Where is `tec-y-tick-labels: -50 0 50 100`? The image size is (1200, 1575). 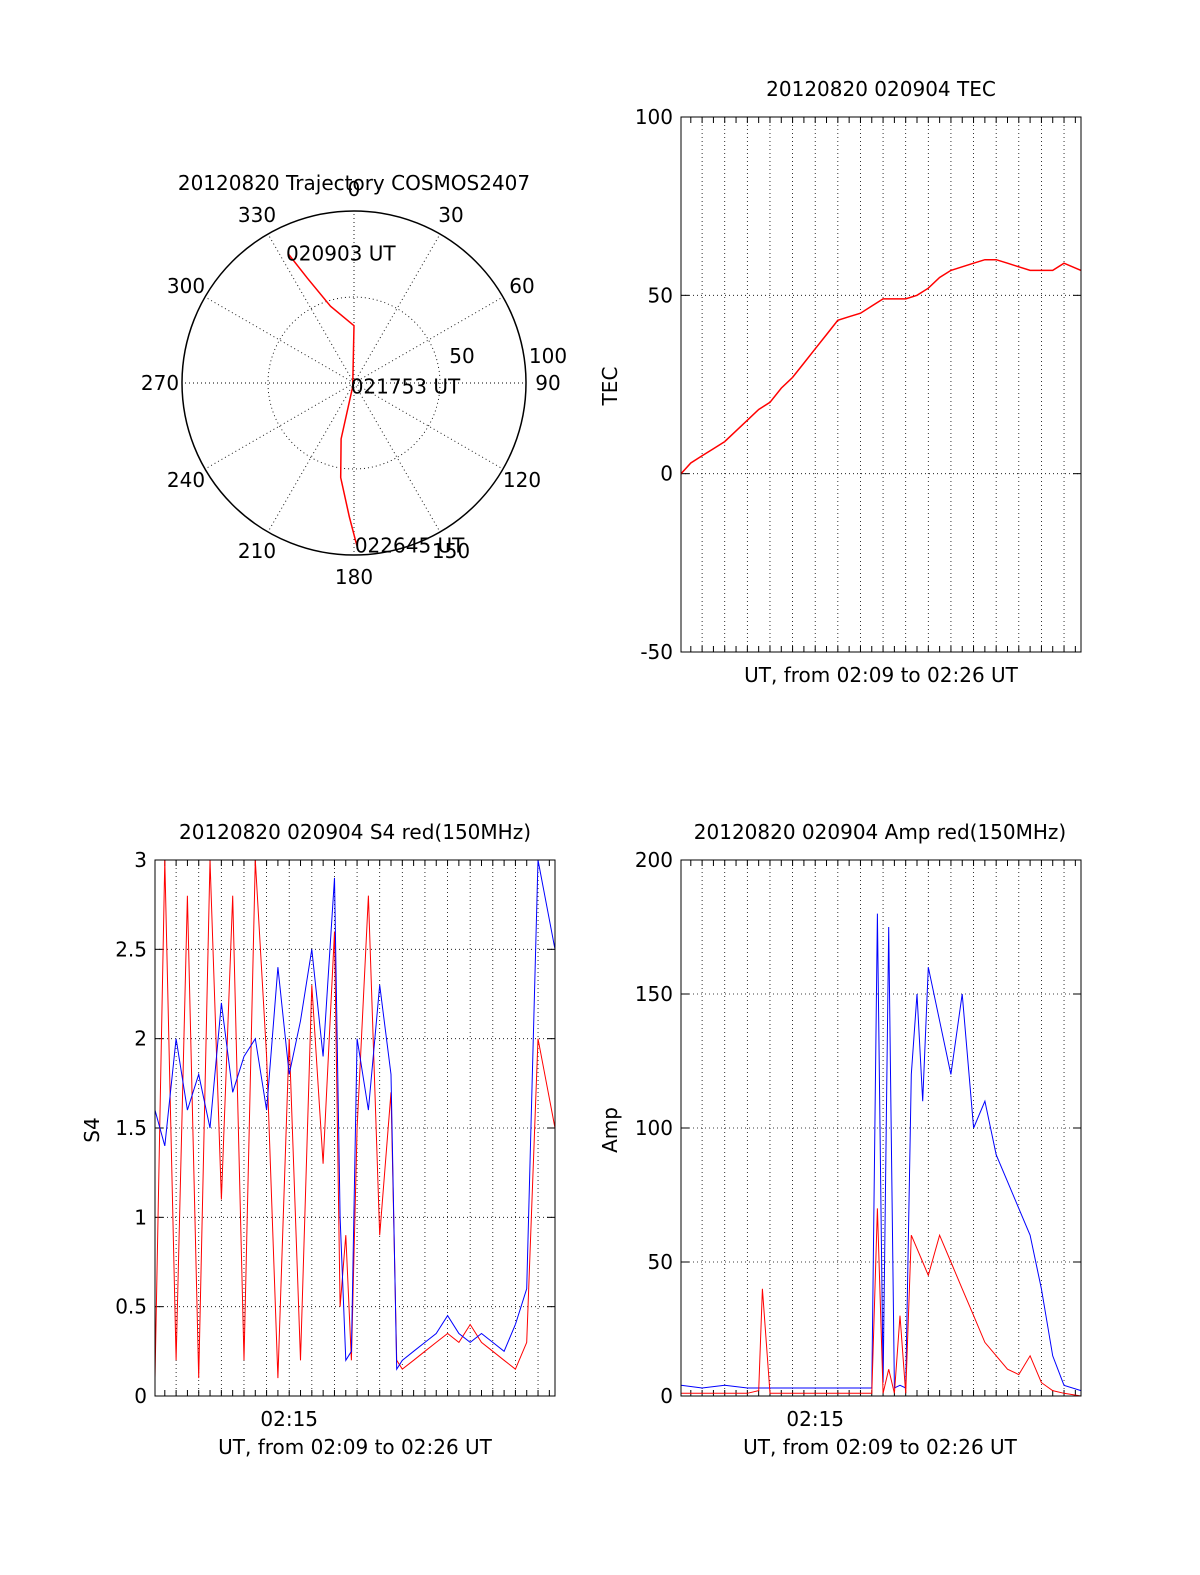 tec-y-tick-labels: -50 0 50 100 is located at coordinates (654, 384).